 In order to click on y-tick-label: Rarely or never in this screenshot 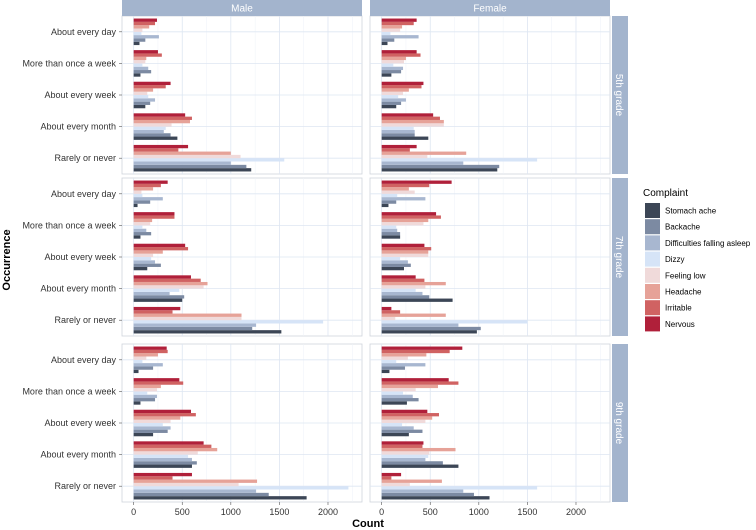, I will do `click(85, 320)`.